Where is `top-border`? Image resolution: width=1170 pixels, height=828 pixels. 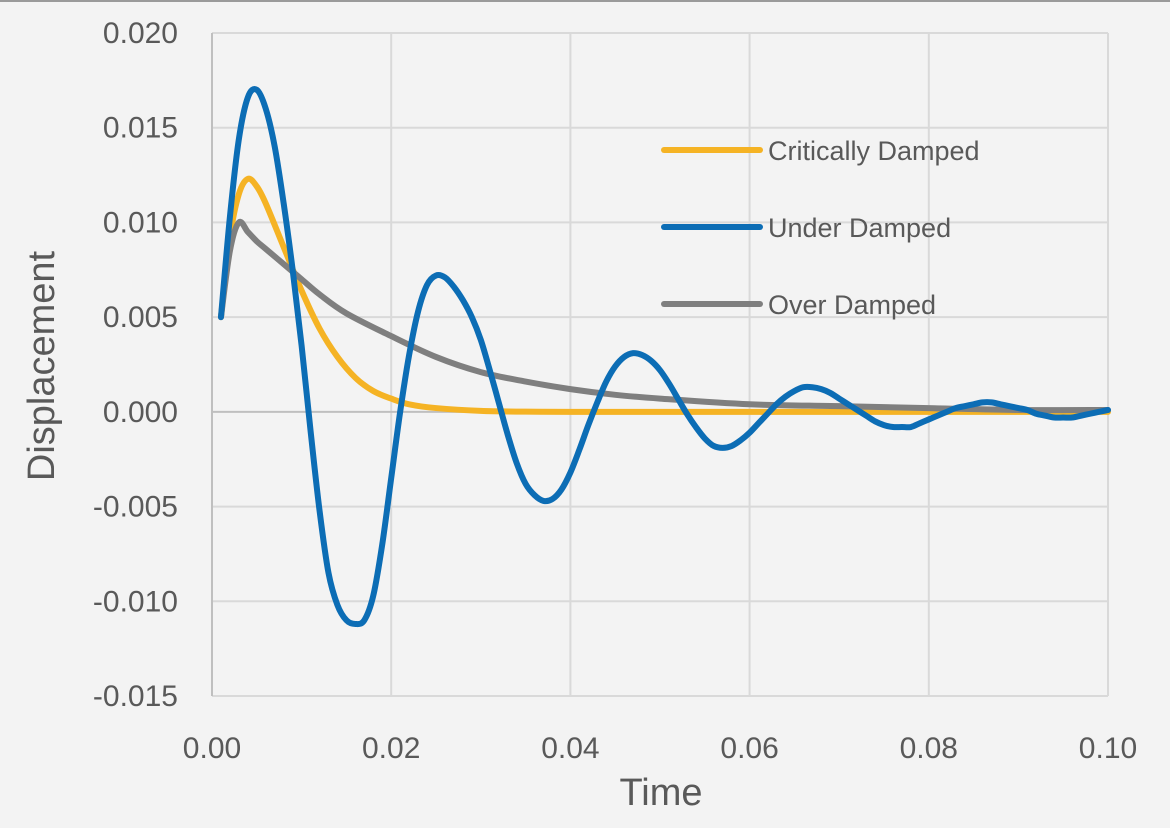 top-border is located at coordinates (585, 1).